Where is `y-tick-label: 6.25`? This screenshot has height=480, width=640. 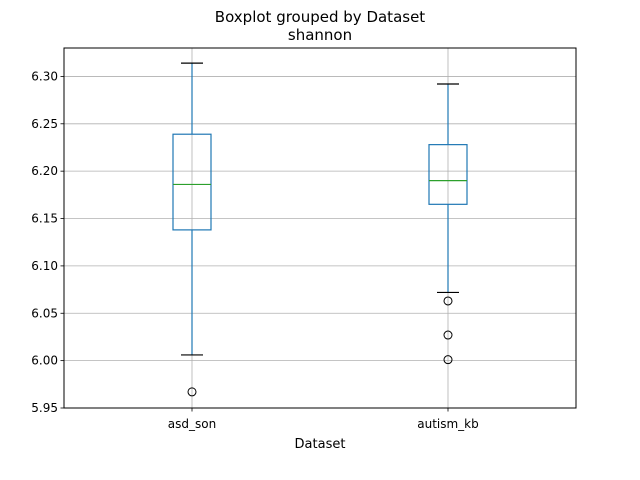 y-tick-label: 6.25 is located at coordinates (44, 124).